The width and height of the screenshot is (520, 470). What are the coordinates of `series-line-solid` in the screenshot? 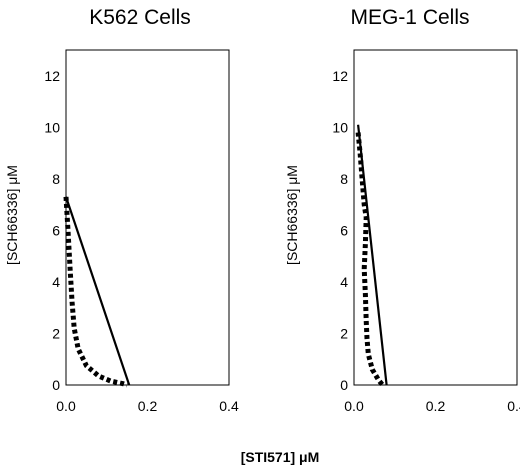 It's located at (97, 291).